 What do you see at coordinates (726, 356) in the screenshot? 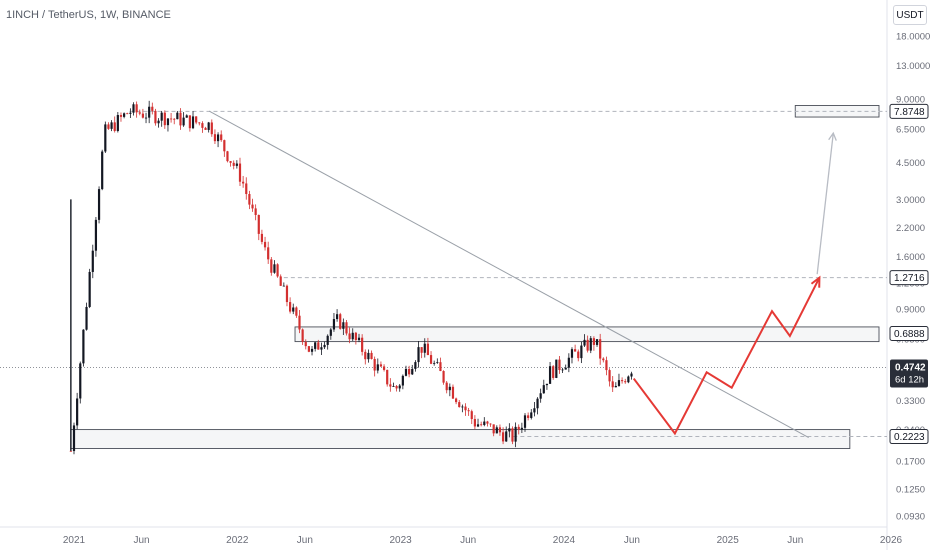
I see `projection-path` at bounding box center [726, 356].